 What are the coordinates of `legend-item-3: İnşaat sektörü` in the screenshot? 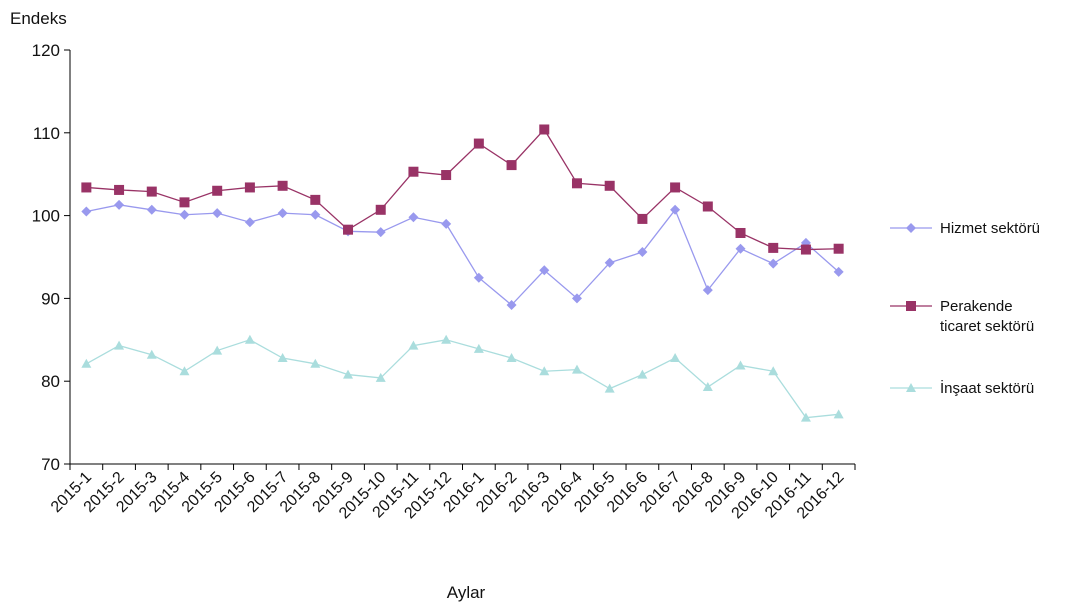 It's located at (962, 388).